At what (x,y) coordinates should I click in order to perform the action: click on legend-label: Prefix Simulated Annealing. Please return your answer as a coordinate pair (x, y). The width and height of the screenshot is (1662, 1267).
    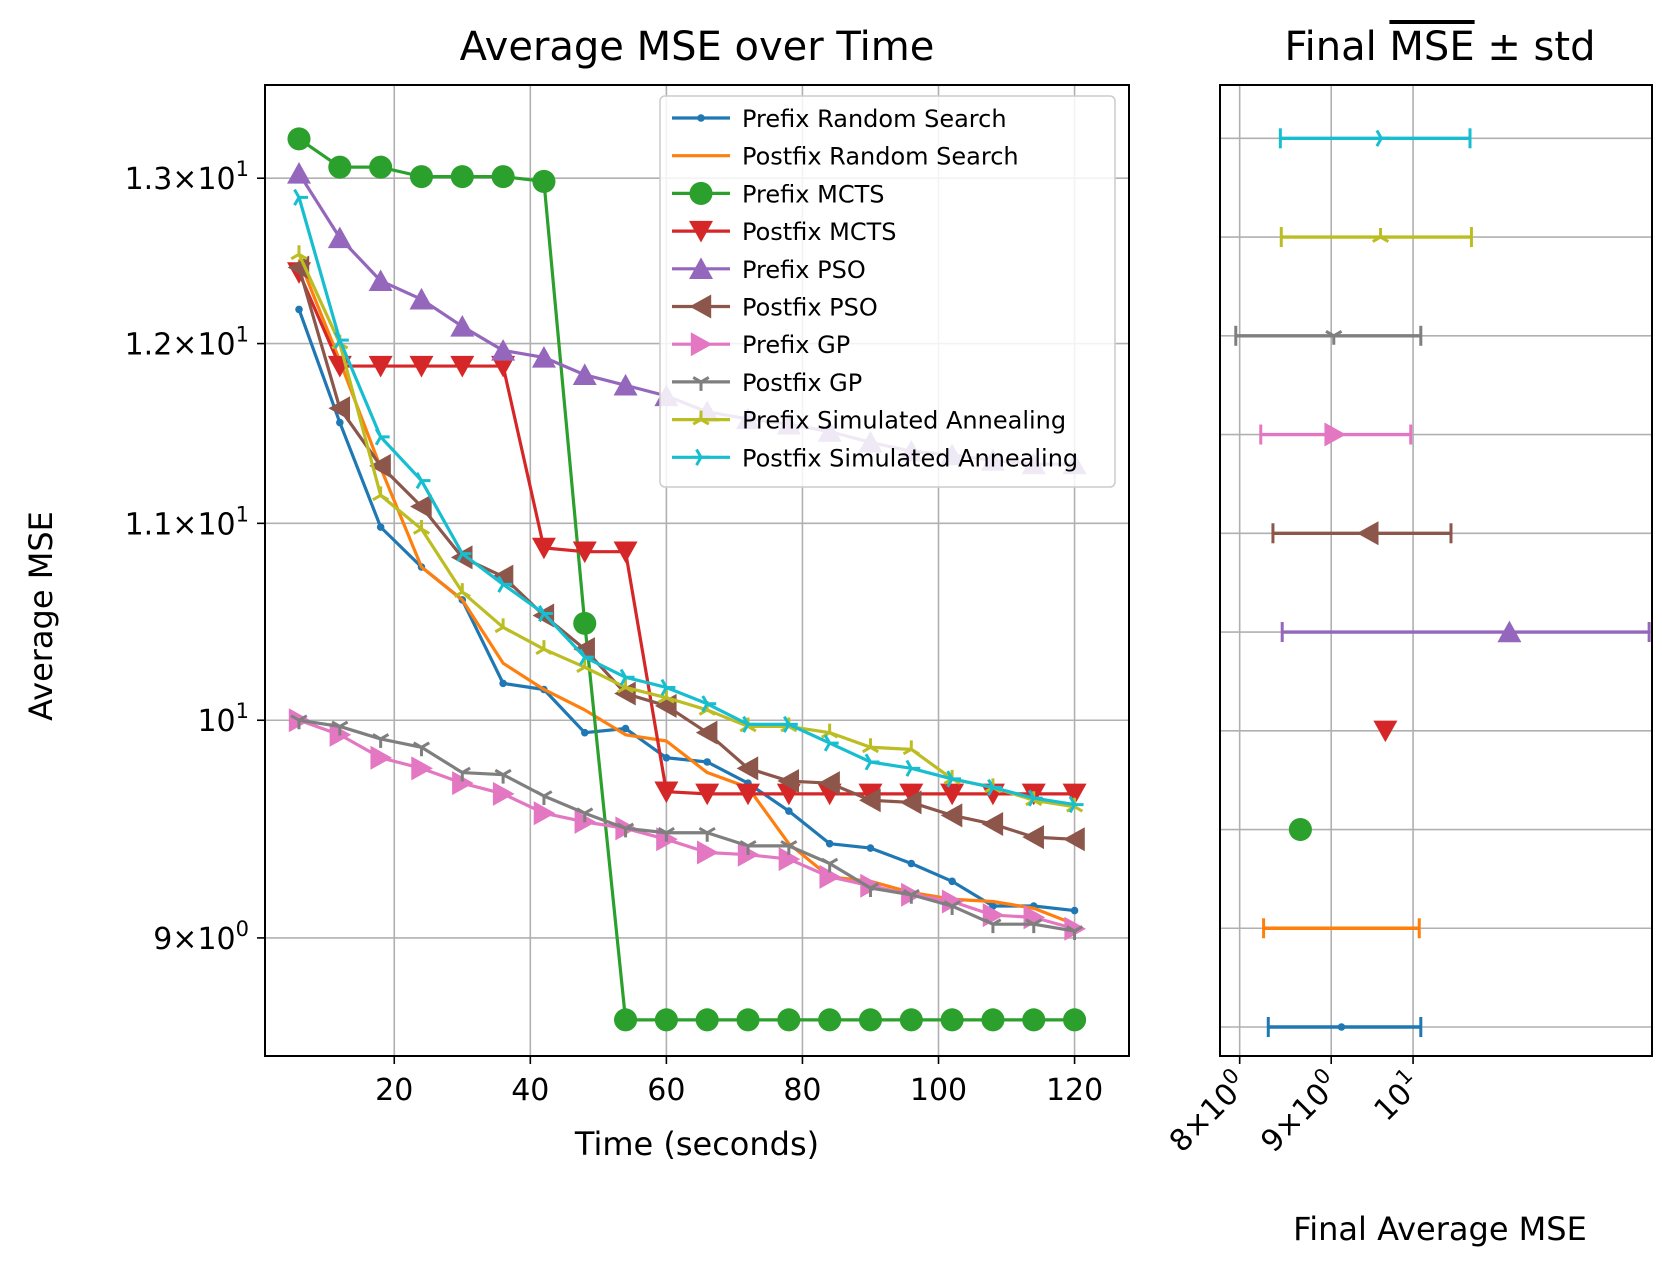
    Looking at the image, I should click on (904, 421).